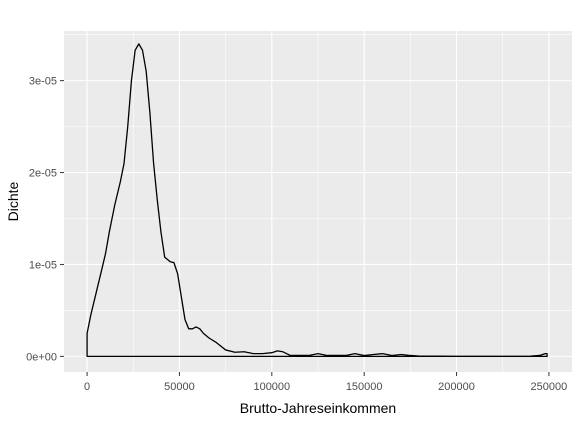  Describe the element at coordinates (45, 219) in the screenshot. I see `y-axis: 0e+00 1e-05 2e-05 3e-05` at that location.